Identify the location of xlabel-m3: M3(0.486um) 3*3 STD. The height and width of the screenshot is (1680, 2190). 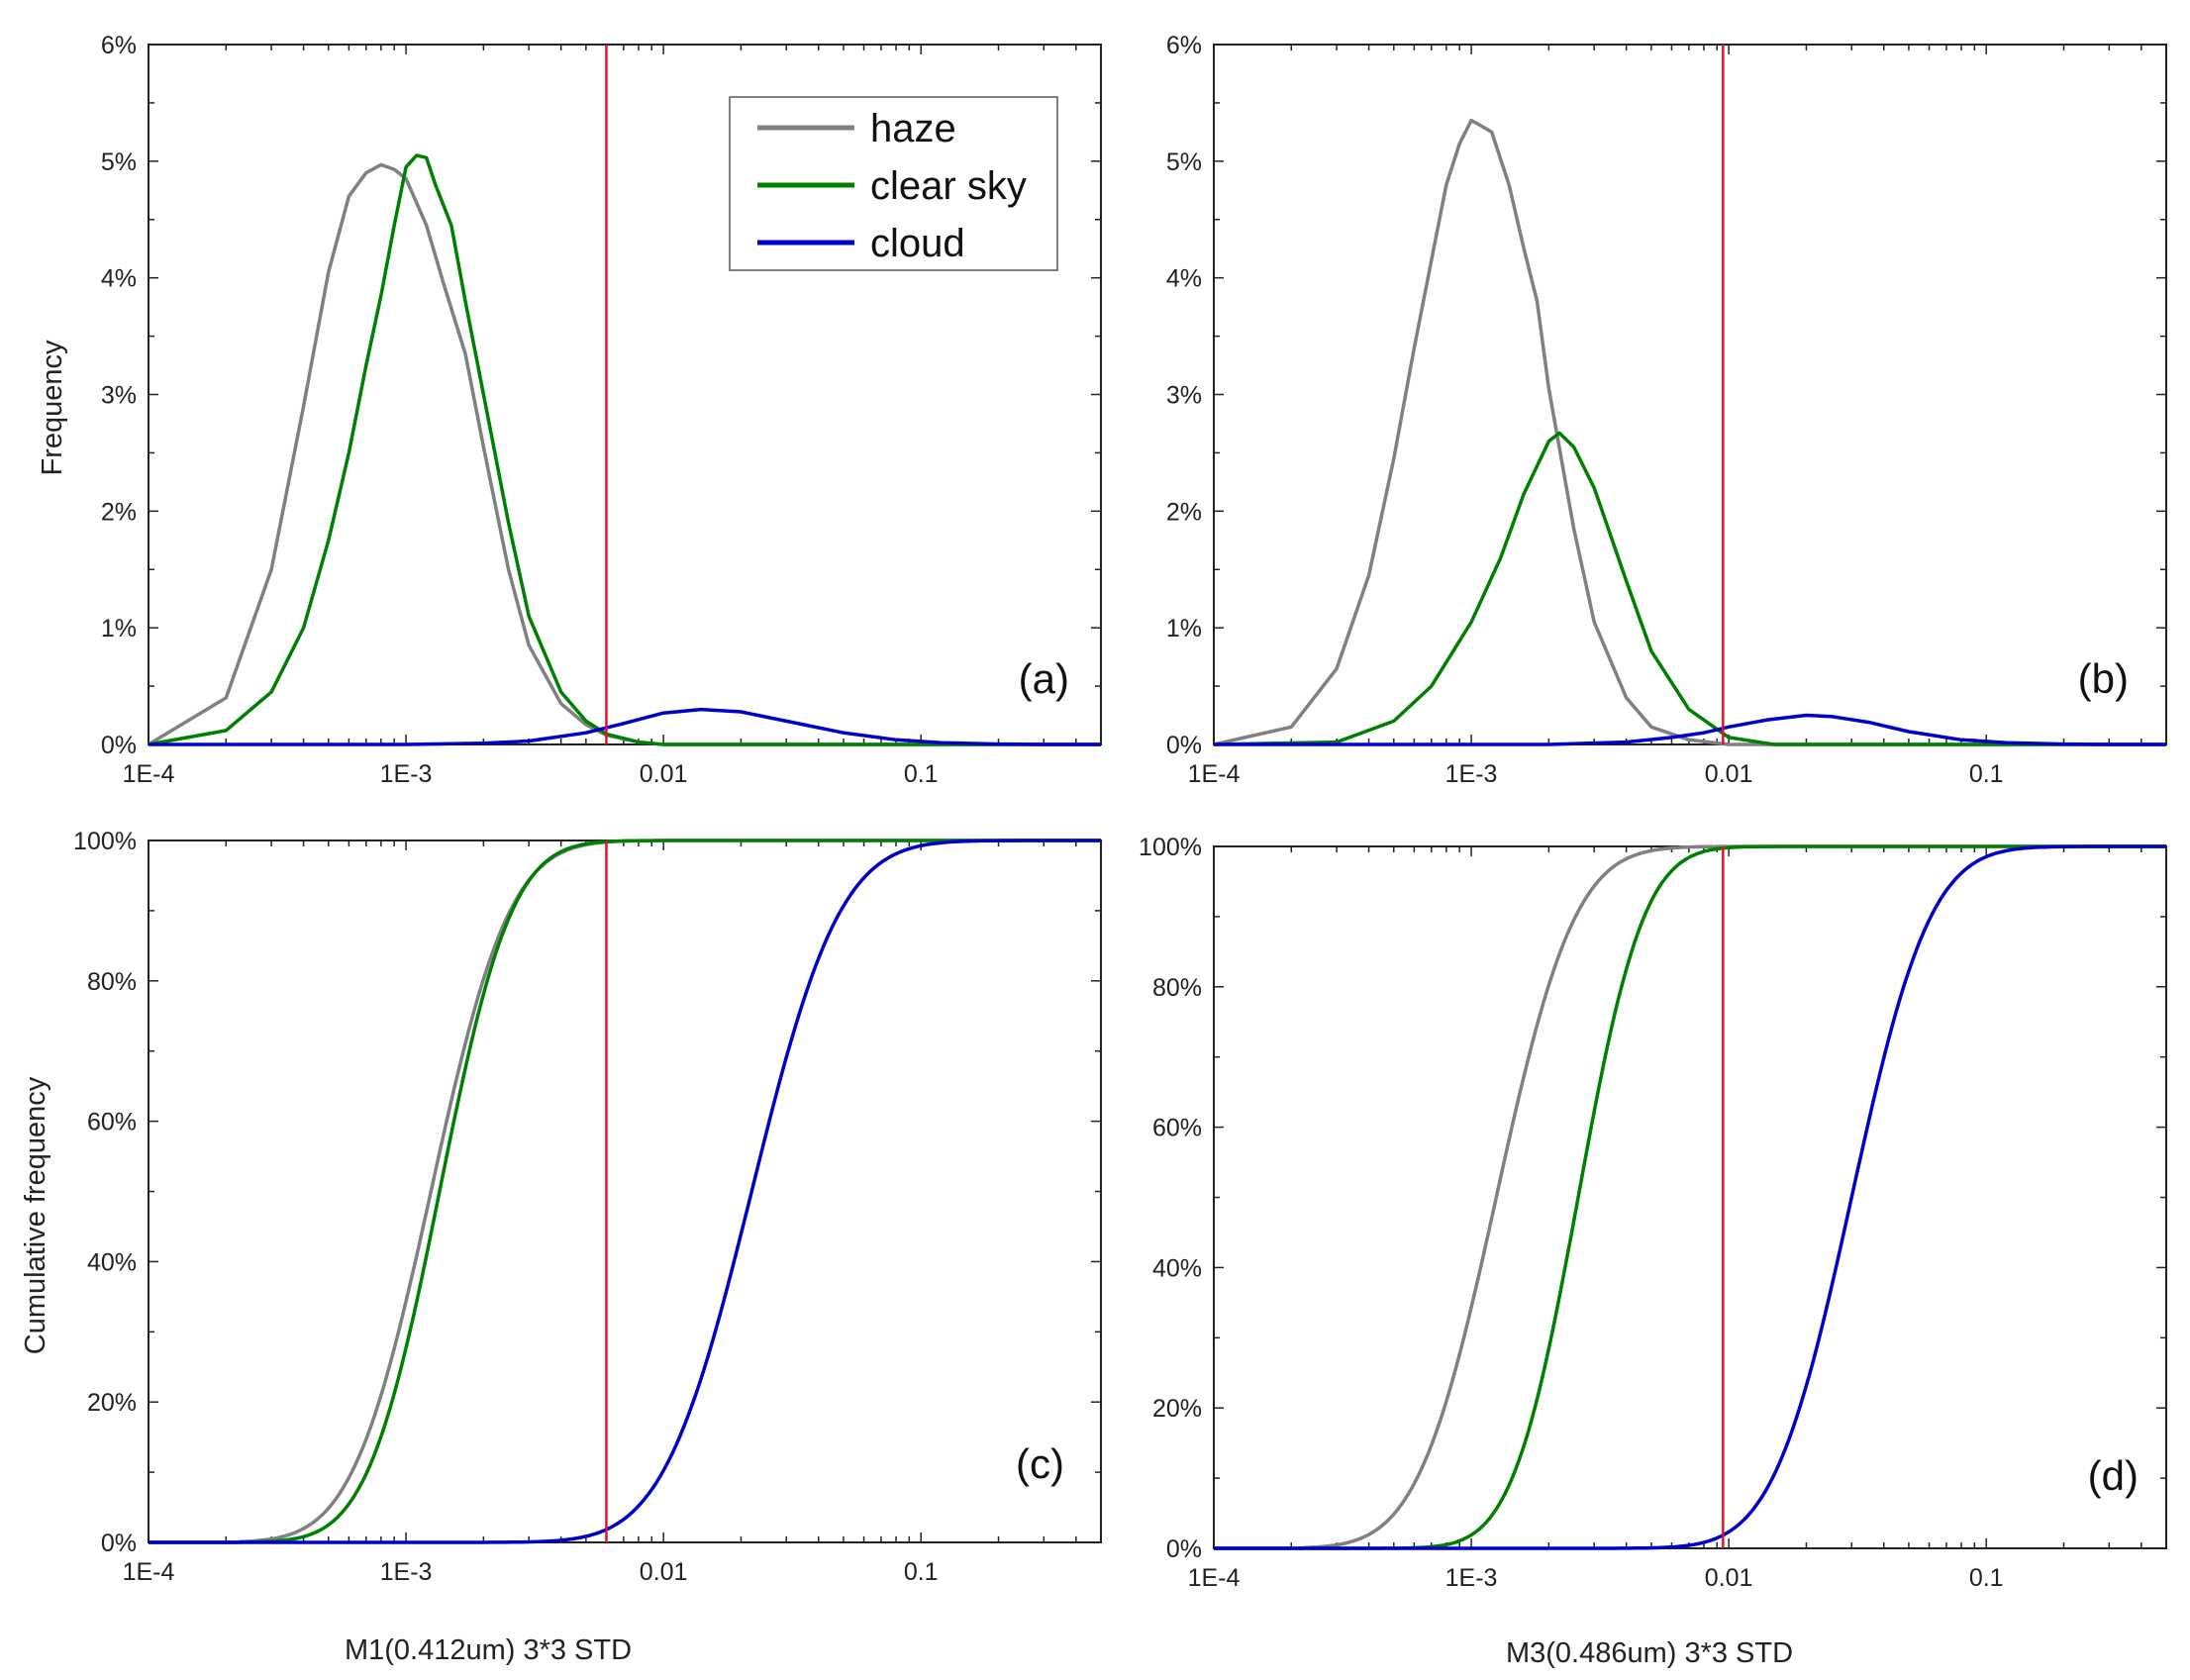
(1649, 1653).